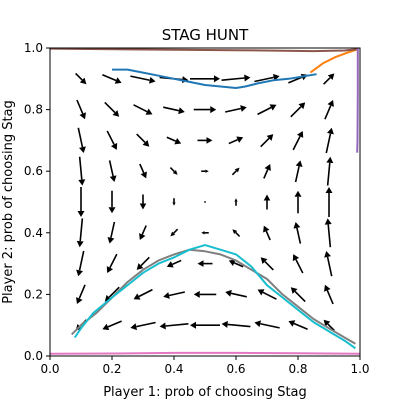 This screenshot has width=400, height=400. What do you see at coordinates (33, 294) in the screenshot?
I see `y-tick-label: 0.2` at bounding box center [33, 294].